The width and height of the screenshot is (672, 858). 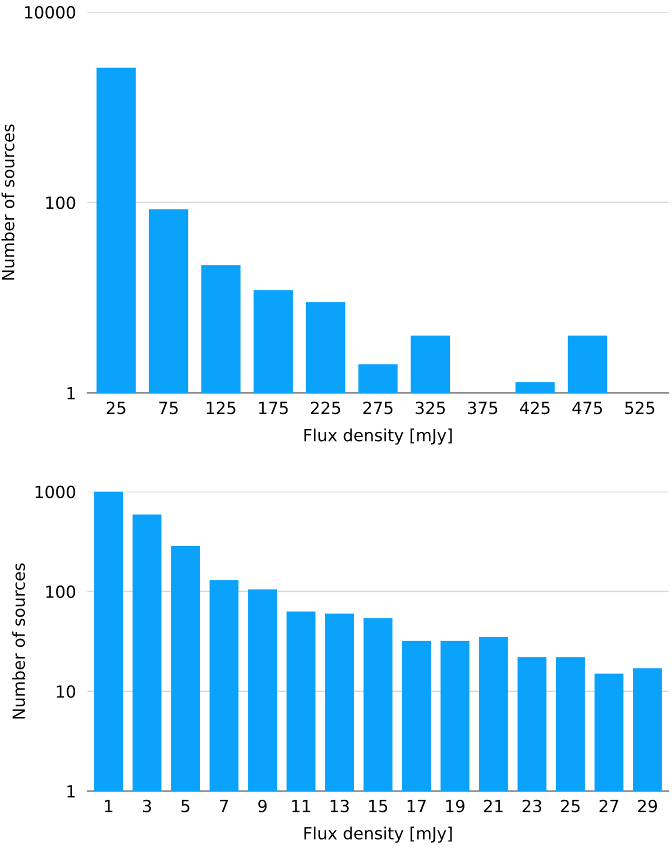 What do you see at coordinates (221, 408) in the screenshot?
I see `x-tick-label: 125` at bounding box center [221, 408].